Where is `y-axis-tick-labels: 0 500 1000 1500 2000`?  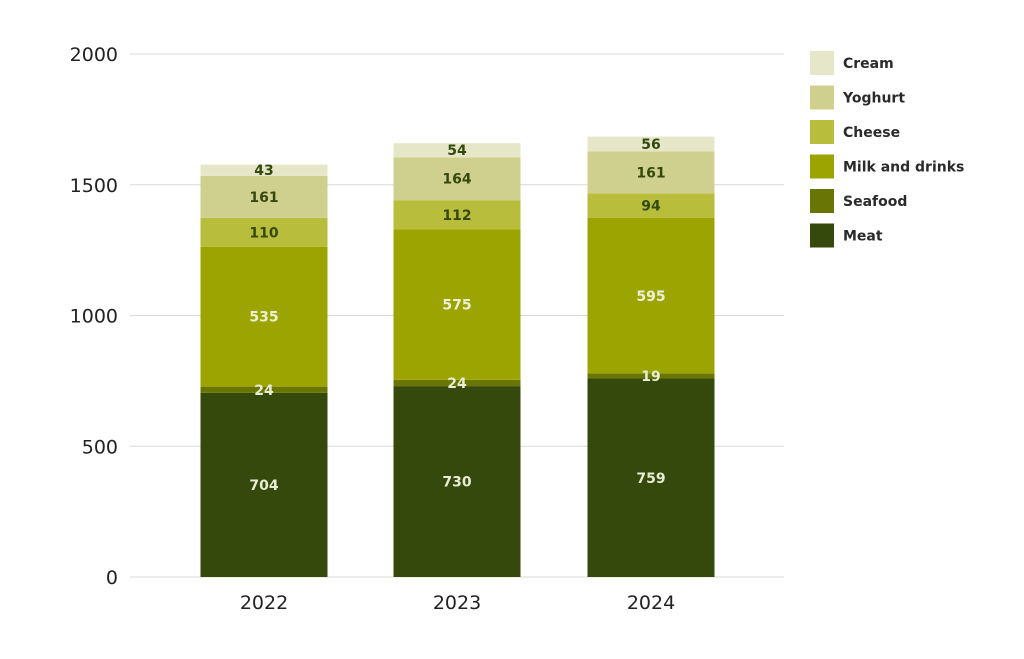
y-axis-tick-labels: 0 500 1000 1500 2000 is located at coordinates (94, 316).